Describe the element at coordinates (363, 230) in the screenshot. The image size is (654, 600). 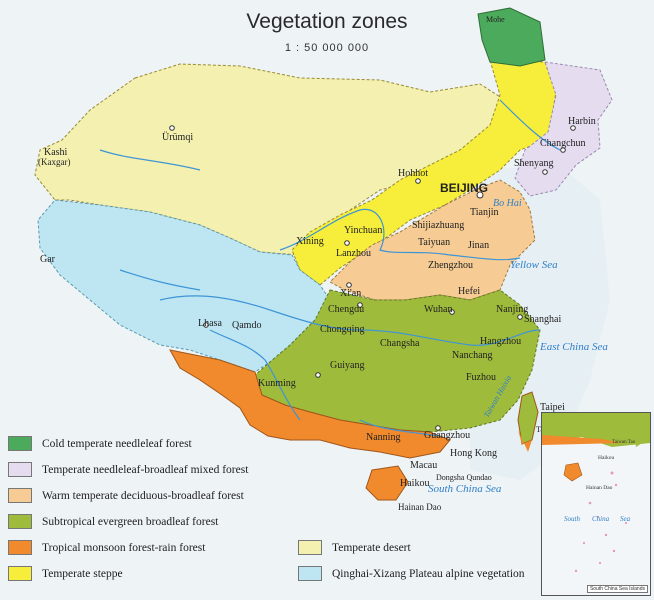
I see `label-yinchuan: Yinchuan` at that location.